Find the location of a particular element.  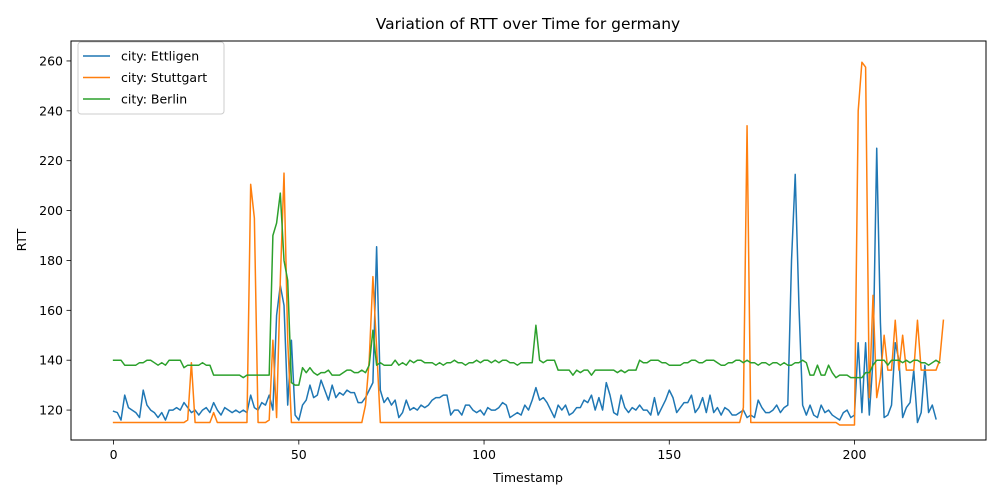

y-tick-label: 120 is located at coordinates (51, 410).